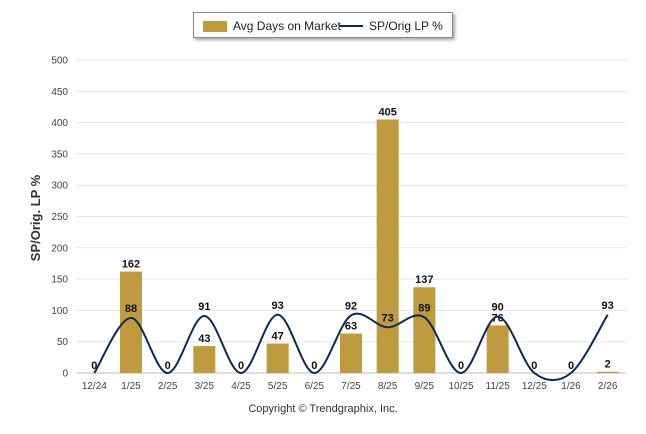 Image resolution: width=646 pixels, height=434 pixels. Describe the element at coordinates (204, 339) in the screenshot. I see `bar-value-label: 43` at that location.